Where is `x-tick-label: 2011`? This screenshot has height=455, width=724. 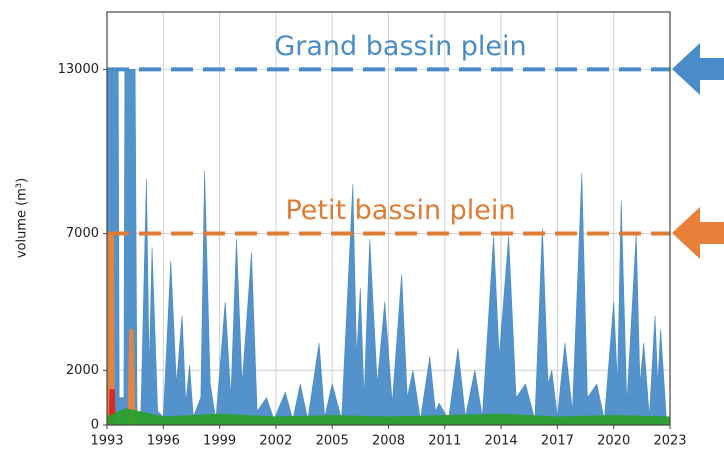
x-tick-label: 2011 is located at coordinates (444, 441).